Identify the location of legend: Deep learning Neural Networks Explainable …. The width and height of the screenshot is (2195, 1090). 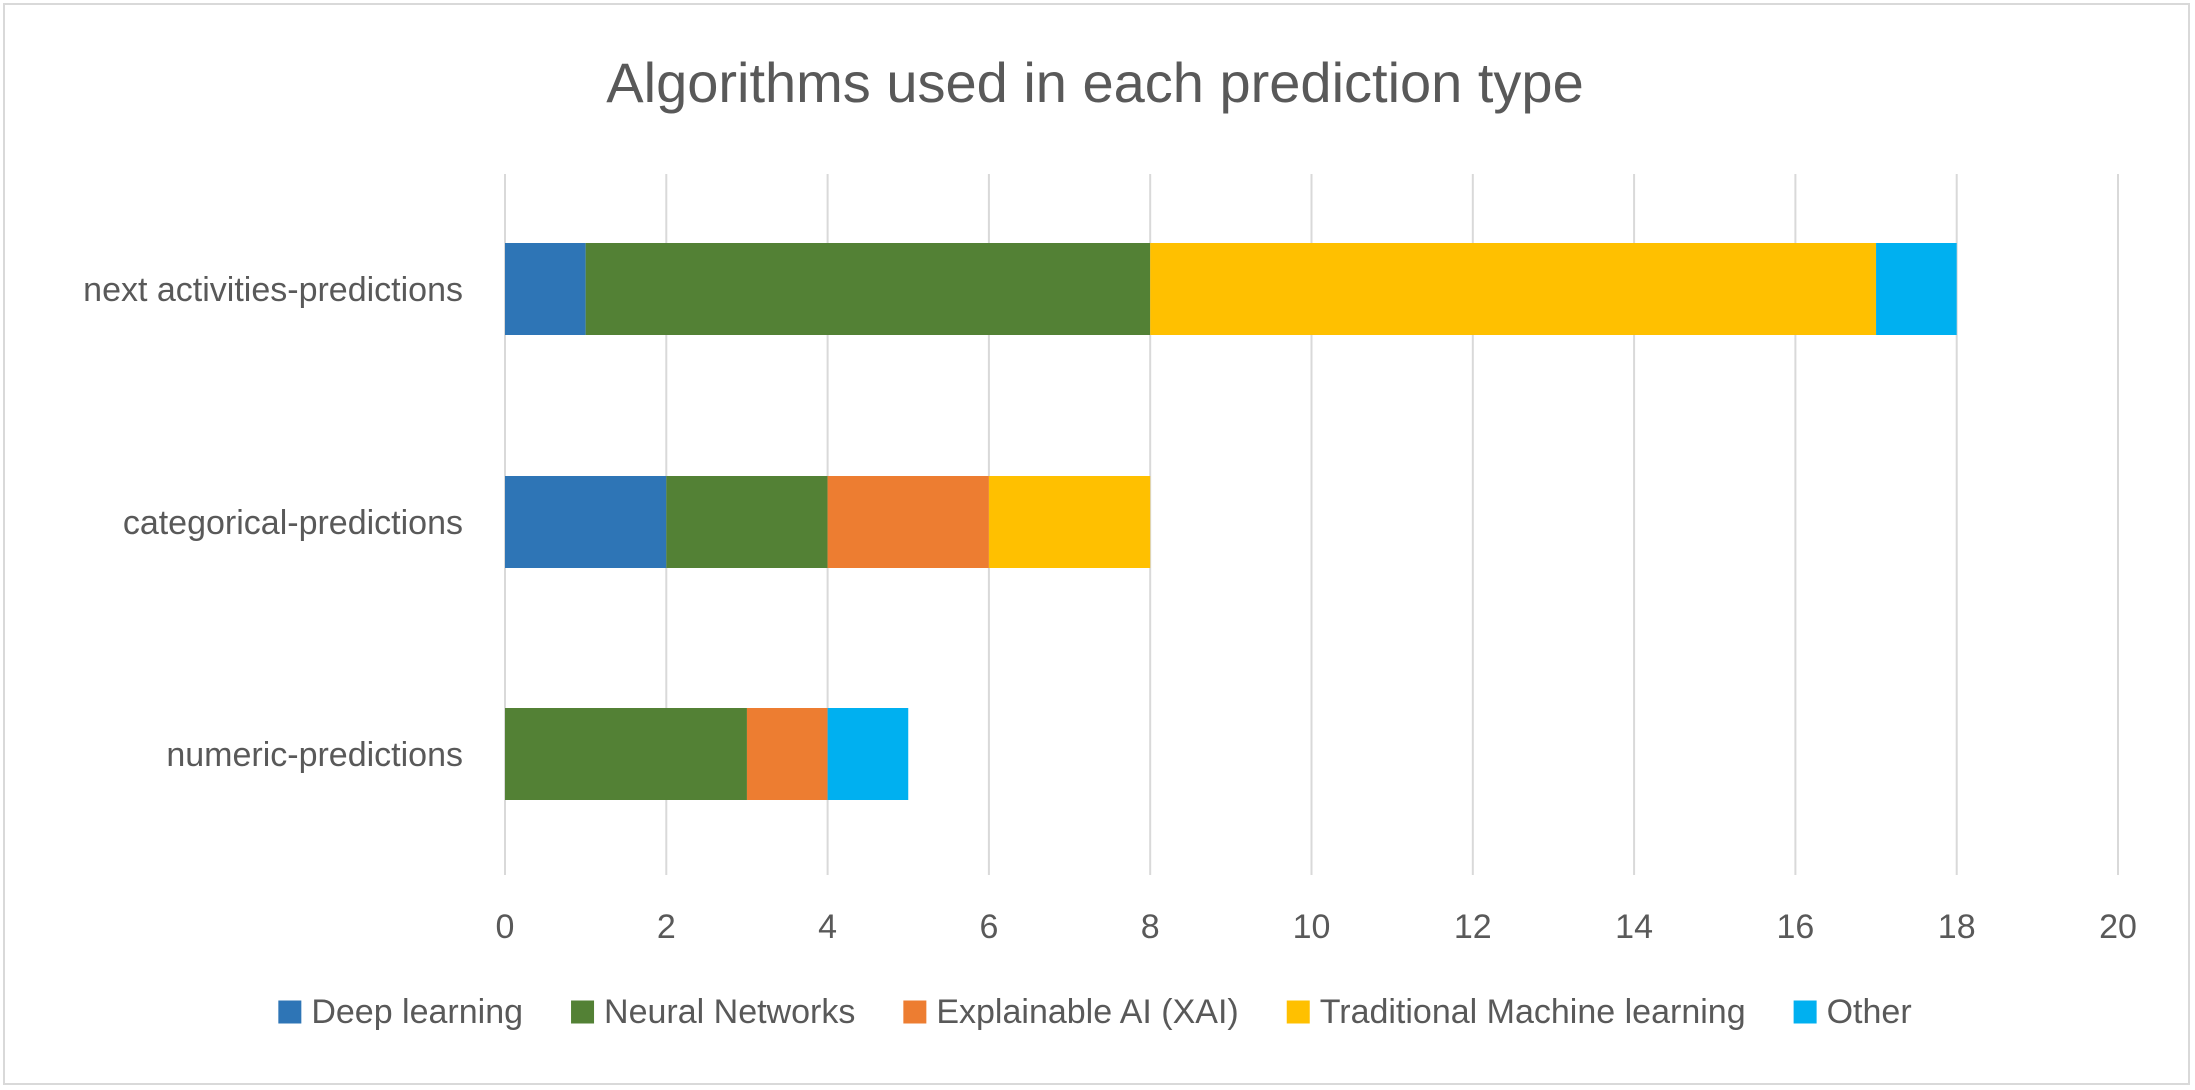
(1095, 1012).